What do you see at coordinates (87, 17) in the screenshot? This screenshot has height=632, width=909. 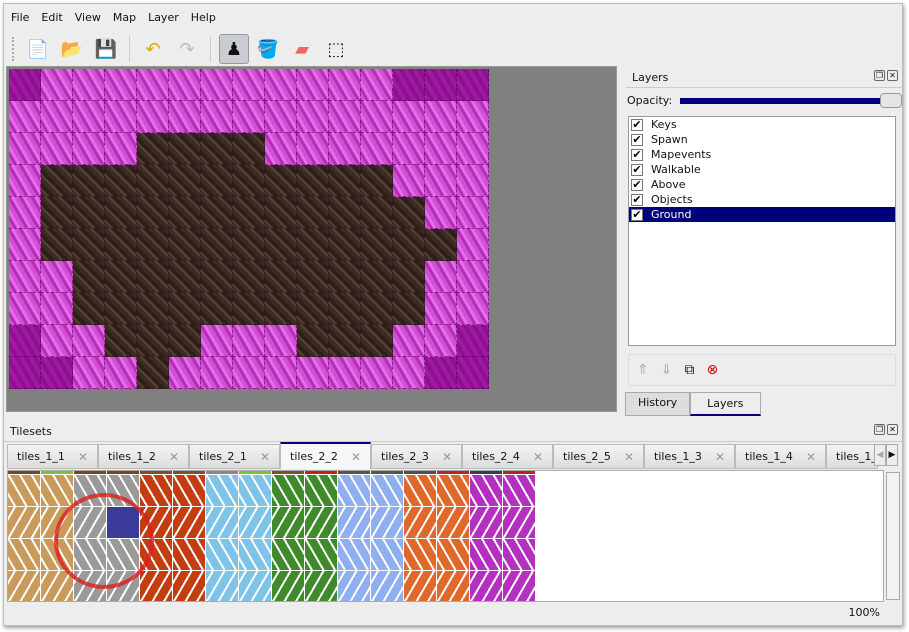 I see `menu-view: View` at bounding box center [87, 17].